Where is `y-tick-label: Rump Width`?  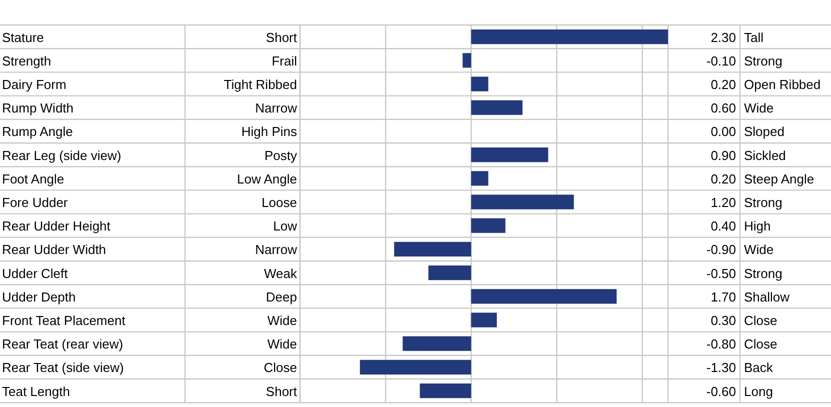 y-tick-label: Rump Width is located at coordinates (38, 108).